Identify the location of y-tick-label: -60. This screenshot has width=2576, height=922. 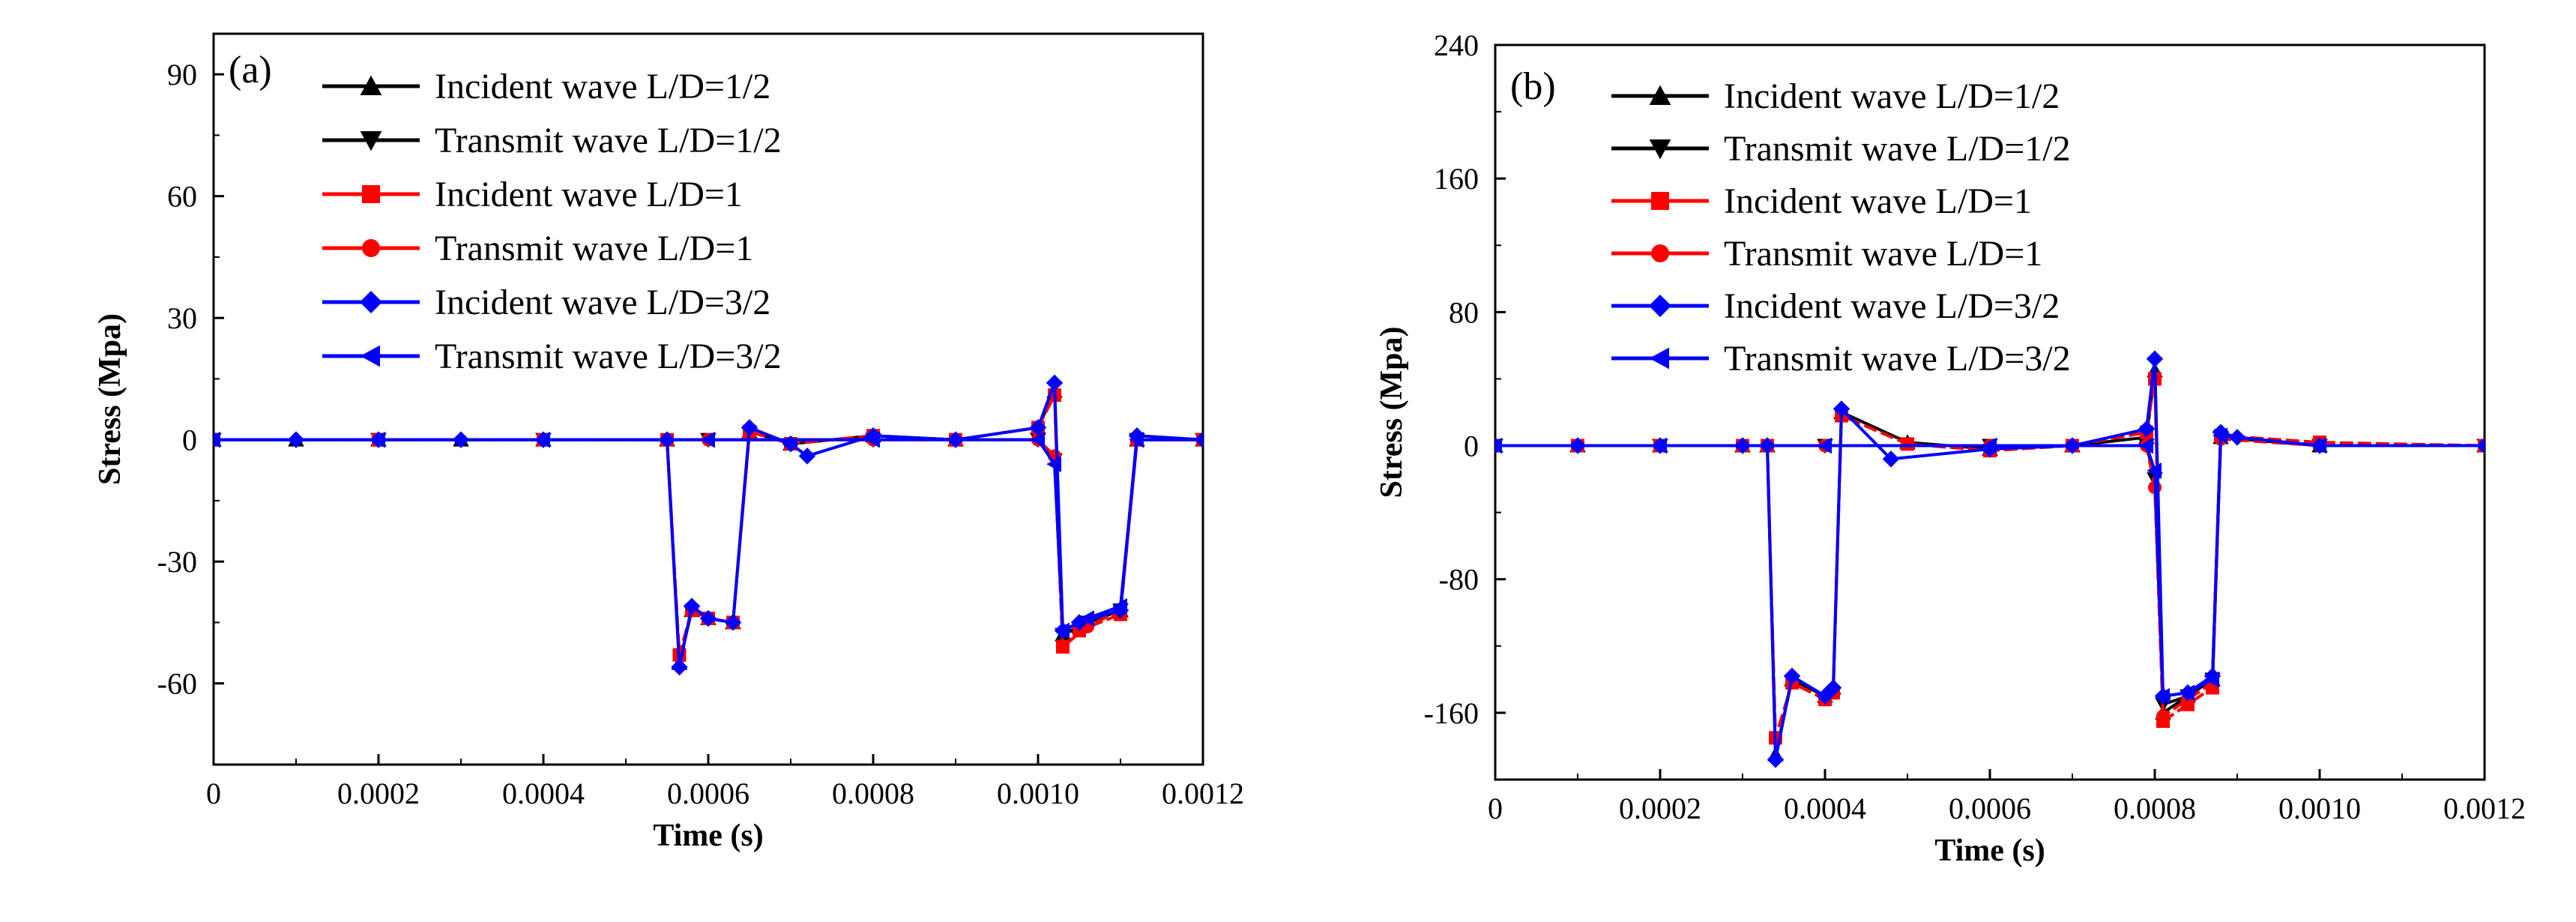
(177, 684).